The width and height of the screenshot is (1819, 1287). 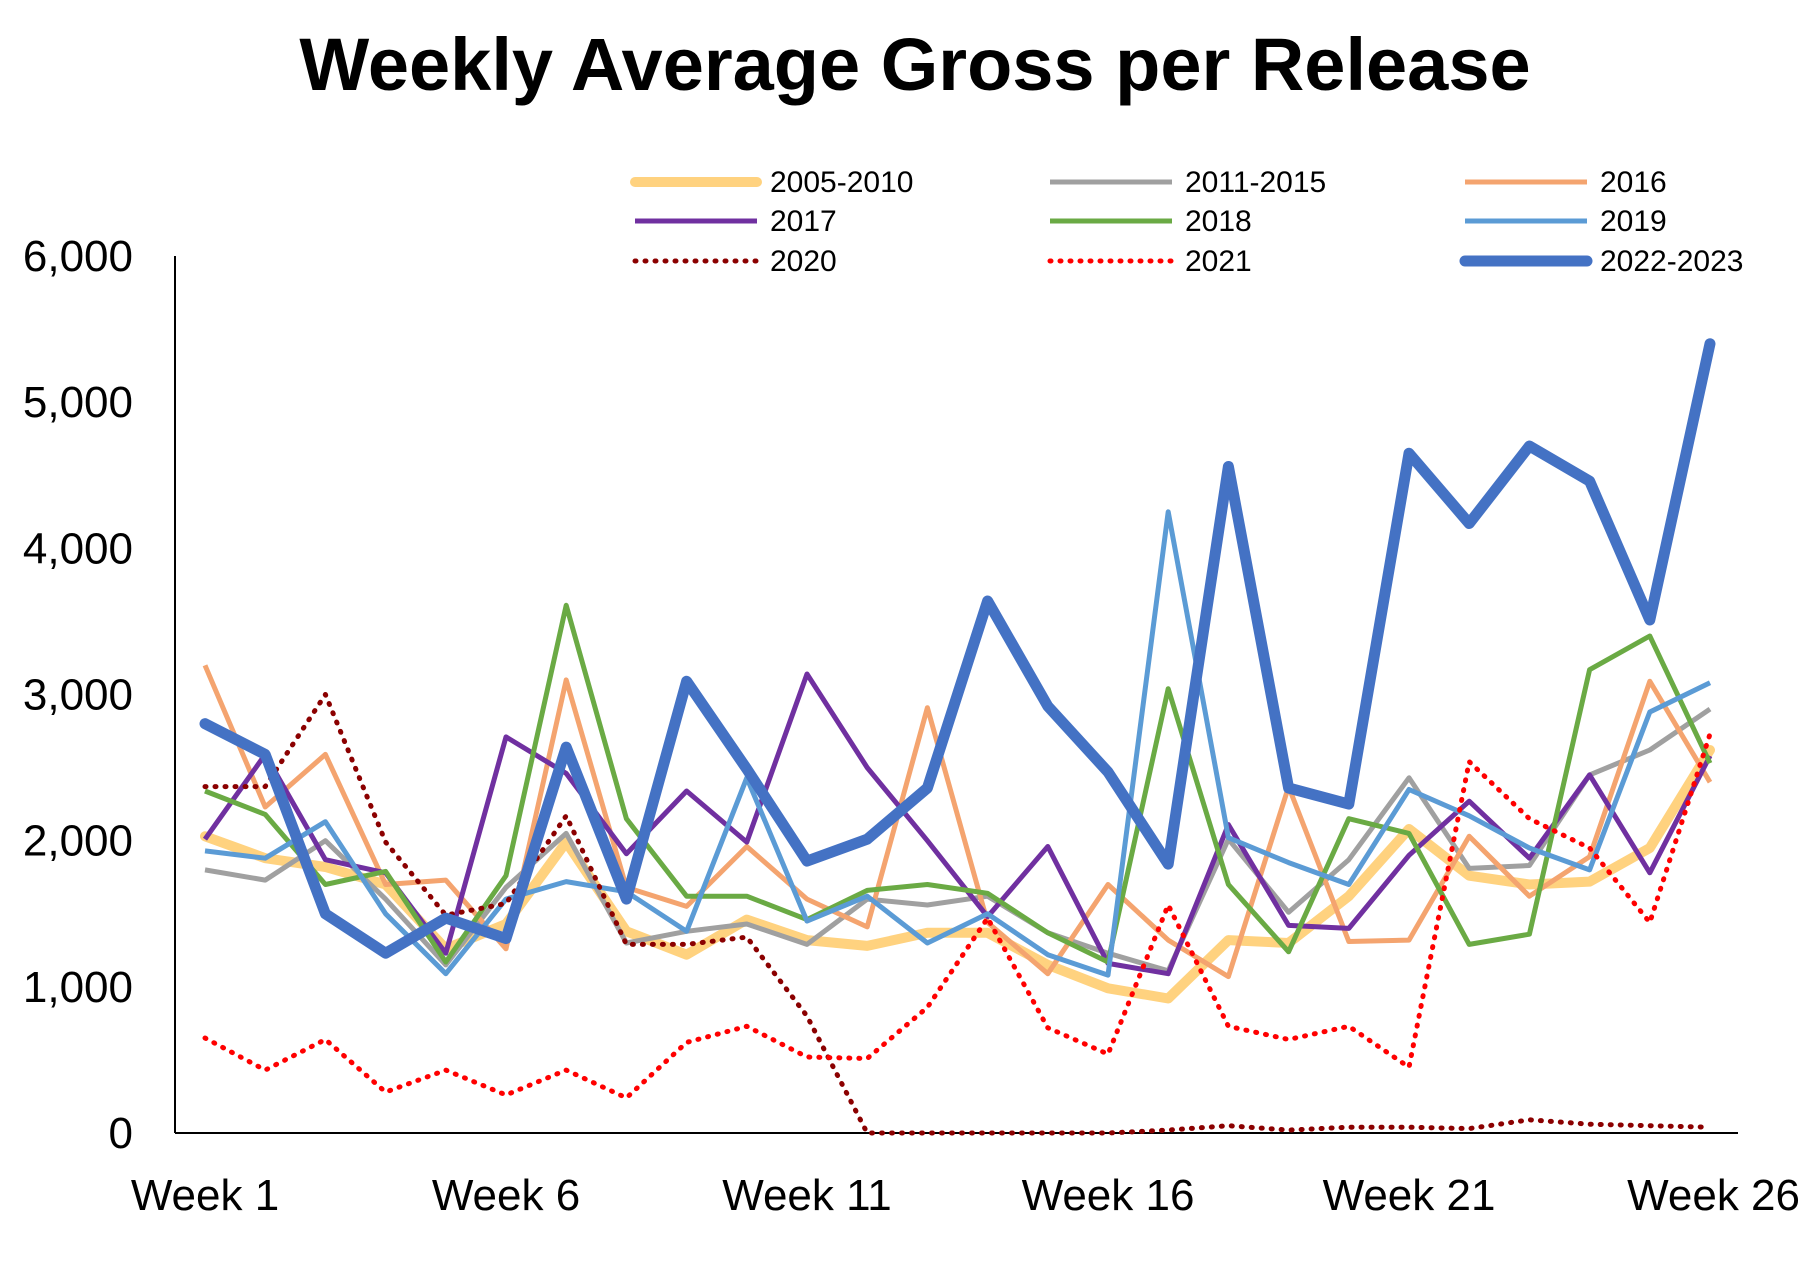 I want to click on x-tick-label: Week 26, so click(x=1713, y=1195).